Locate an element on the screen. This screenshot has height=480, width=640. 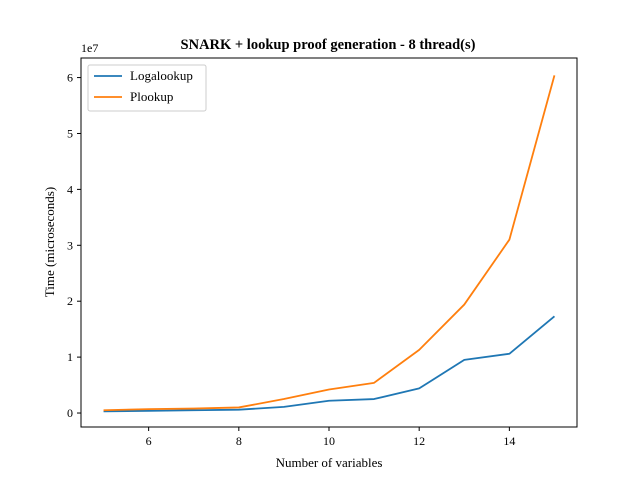
x-axis-label: Number of variables is located at coordinates (329, 462).